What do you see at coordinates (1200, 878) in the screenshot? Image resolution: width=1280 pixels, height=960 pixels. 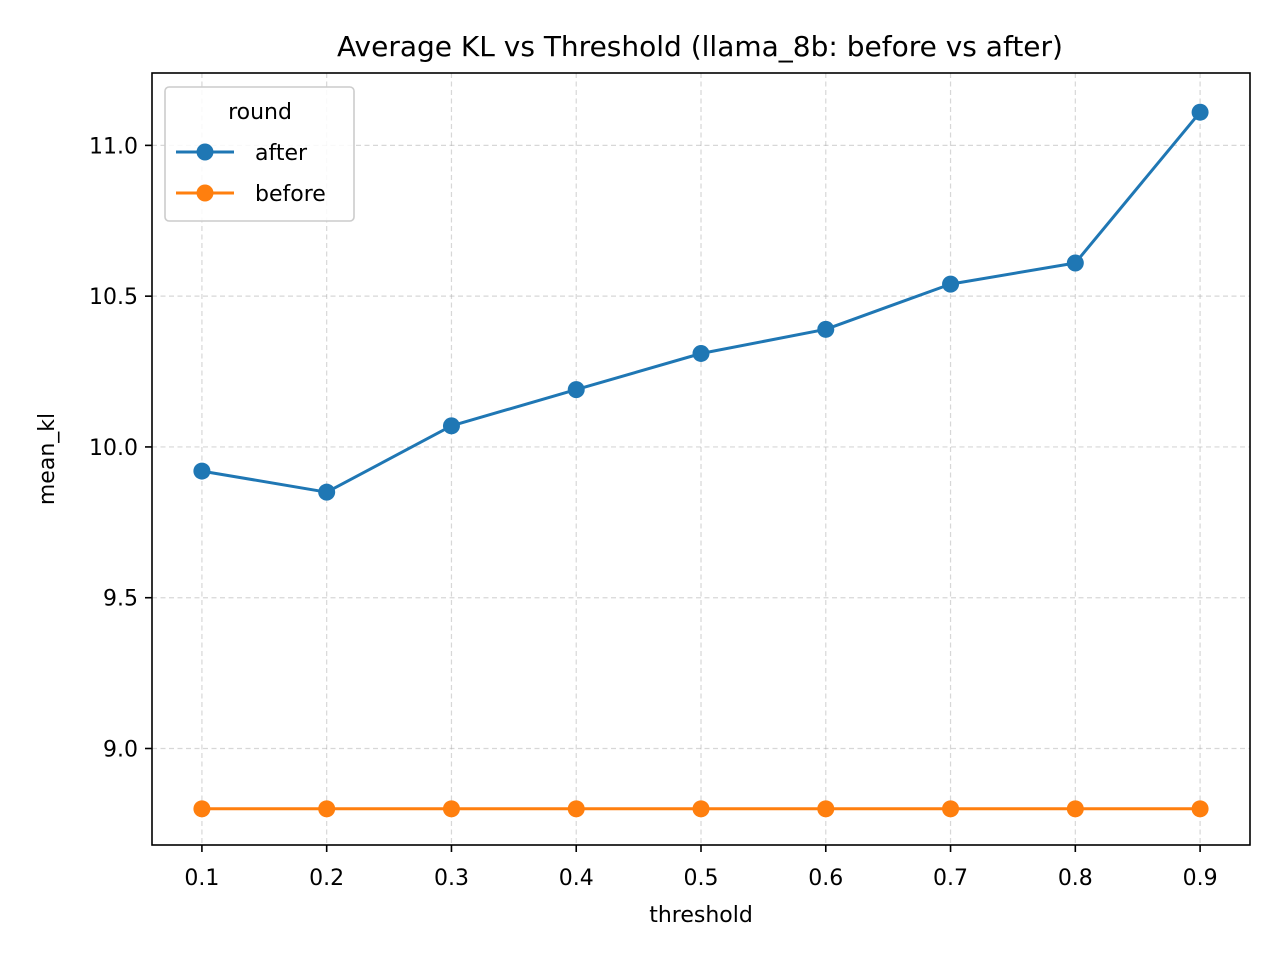 I see `x-tick-label: 0.9` at bounding box center [1200, 878].